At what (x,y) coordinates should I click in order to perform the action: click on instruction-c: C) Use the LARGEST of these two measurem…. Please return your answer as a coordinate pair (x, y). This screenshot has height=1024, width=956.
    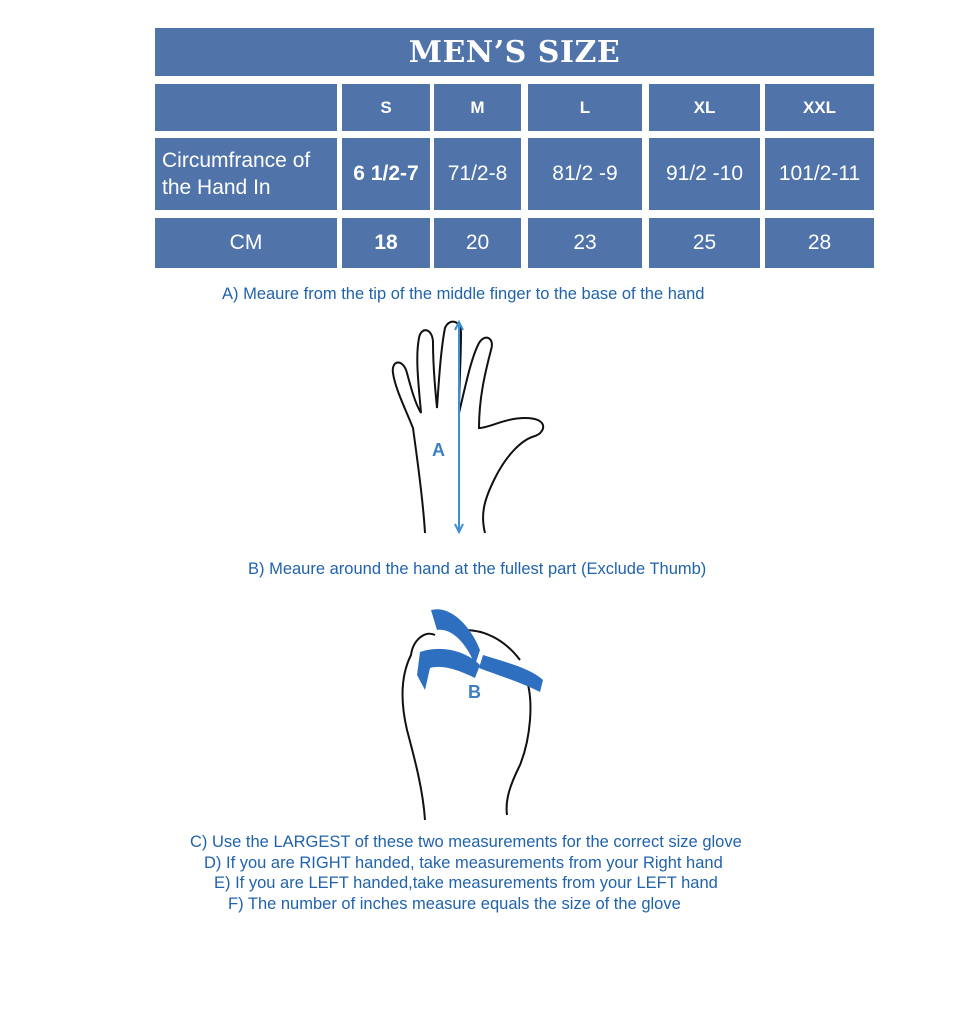
    Looking at the image, I should click on (466, 842).